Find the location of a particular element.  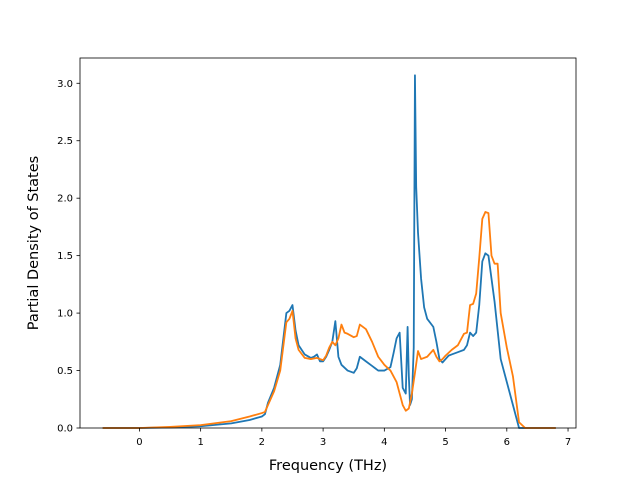

x-axis-label: Frequency (THz) is located at coordinates (328, 466).